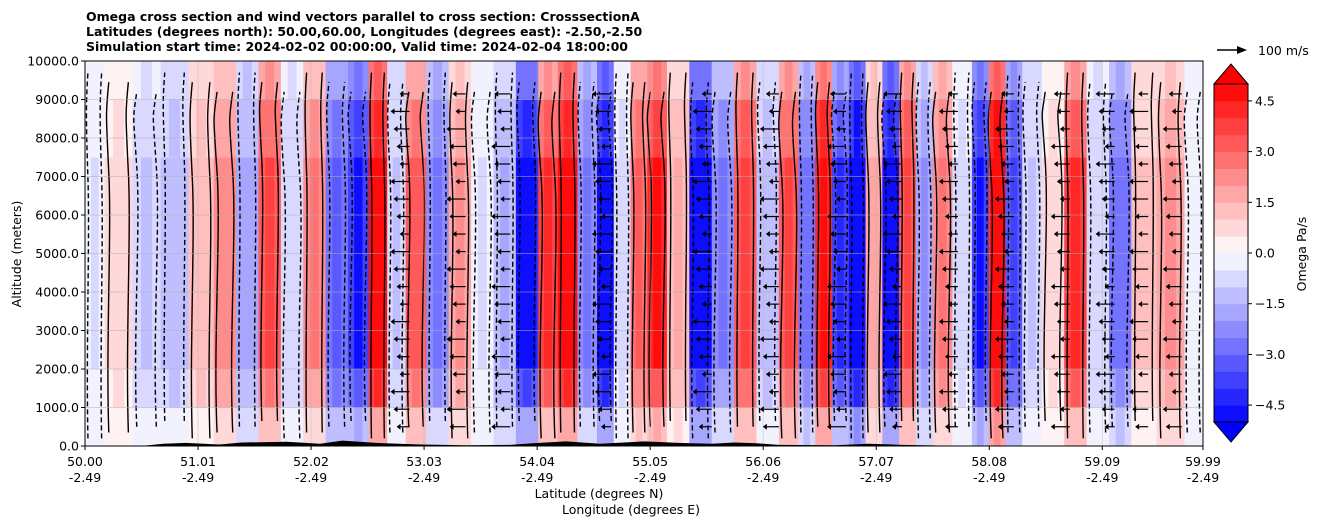 This screenshot has height=526, width=1320. I want to click on colorbar-tick-label-3: 0.0, so click(1265, 253).